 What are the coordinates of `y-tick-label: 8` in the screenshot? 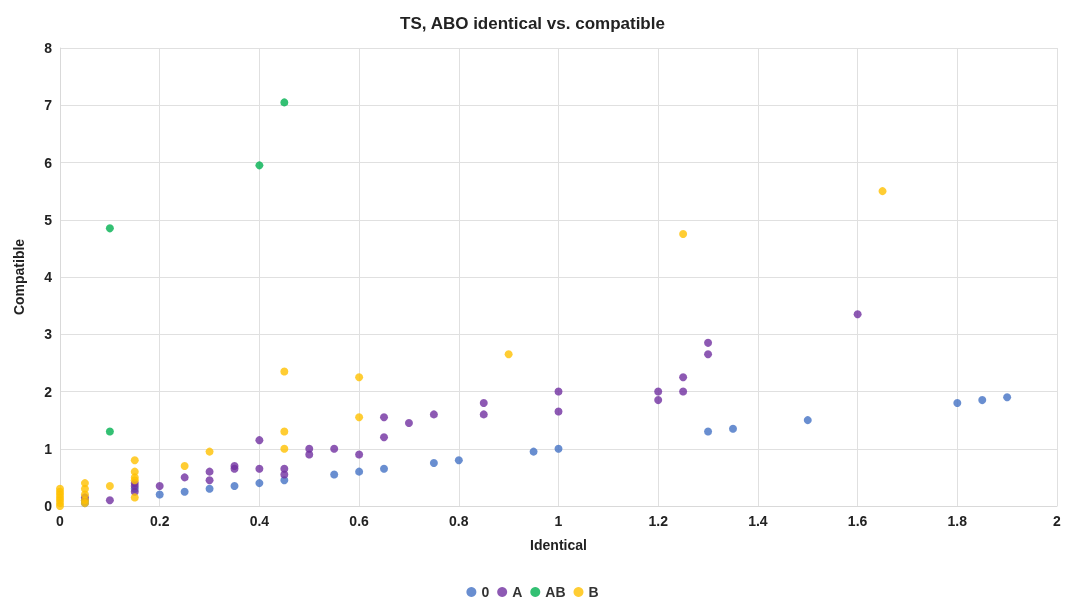 It's located at (48, 48).